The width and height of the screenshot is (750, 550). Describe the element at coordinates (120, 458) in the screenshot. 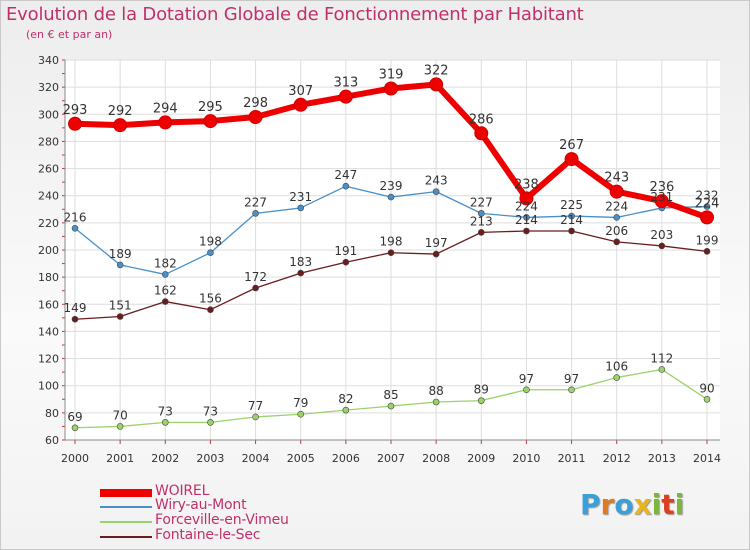

I see `x-tick-label: 2001` at that location.